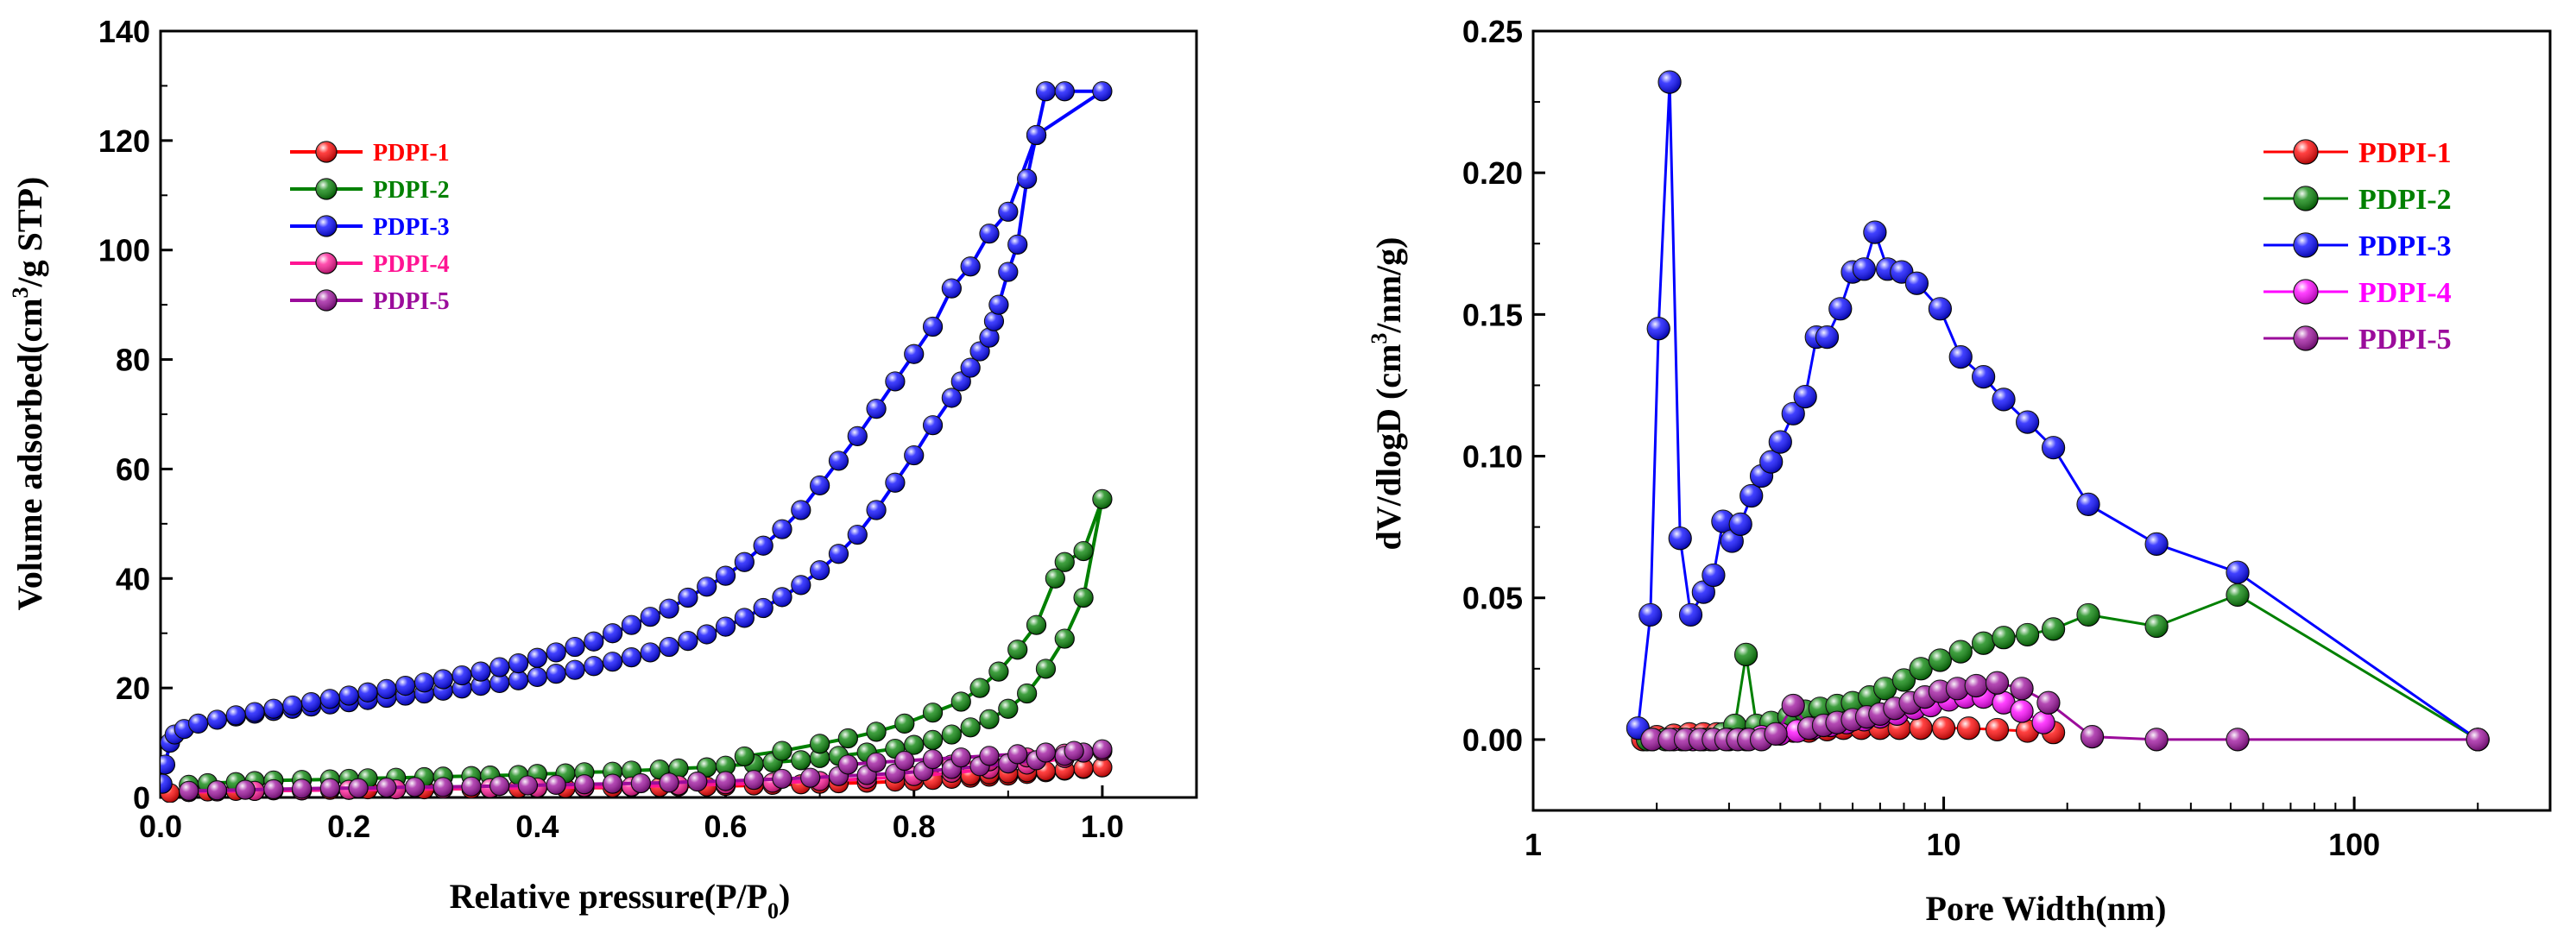  What do you see at coordinates (2405, 293) in the screenshot?
I see `legend-label: PDPI-4` at bounding box center [2405, 293].